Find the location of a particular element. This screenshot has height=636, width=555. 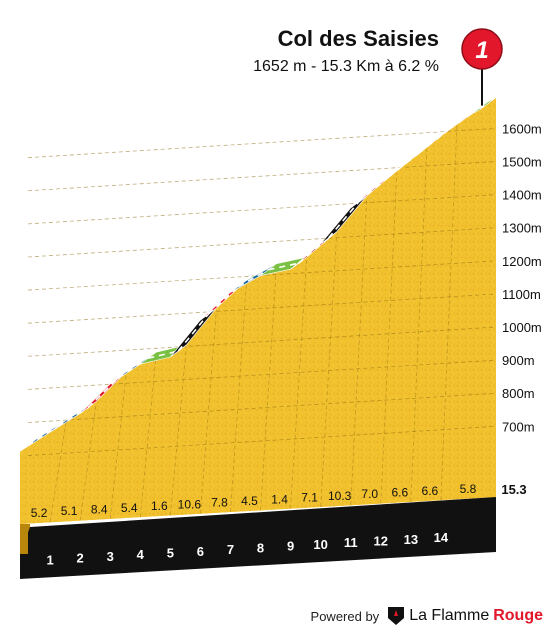

brand-suffix: Rouge is located at coordinates (518, 615).